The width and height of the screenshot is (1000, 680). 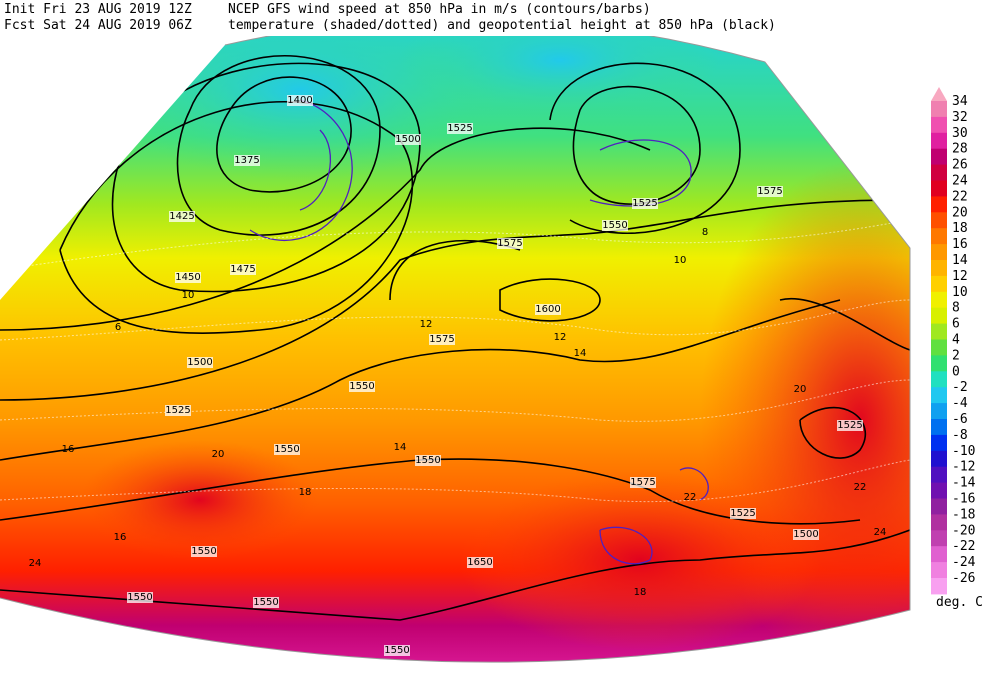 I want to click on temperature-label: 6, so click(x=118, y=327).